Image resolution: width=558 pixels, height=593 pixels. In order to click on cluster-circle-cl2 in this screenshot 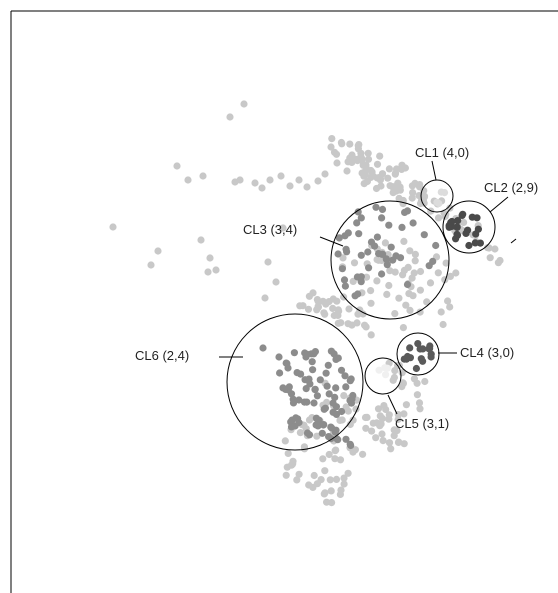, I will do `click(469, 227)`.